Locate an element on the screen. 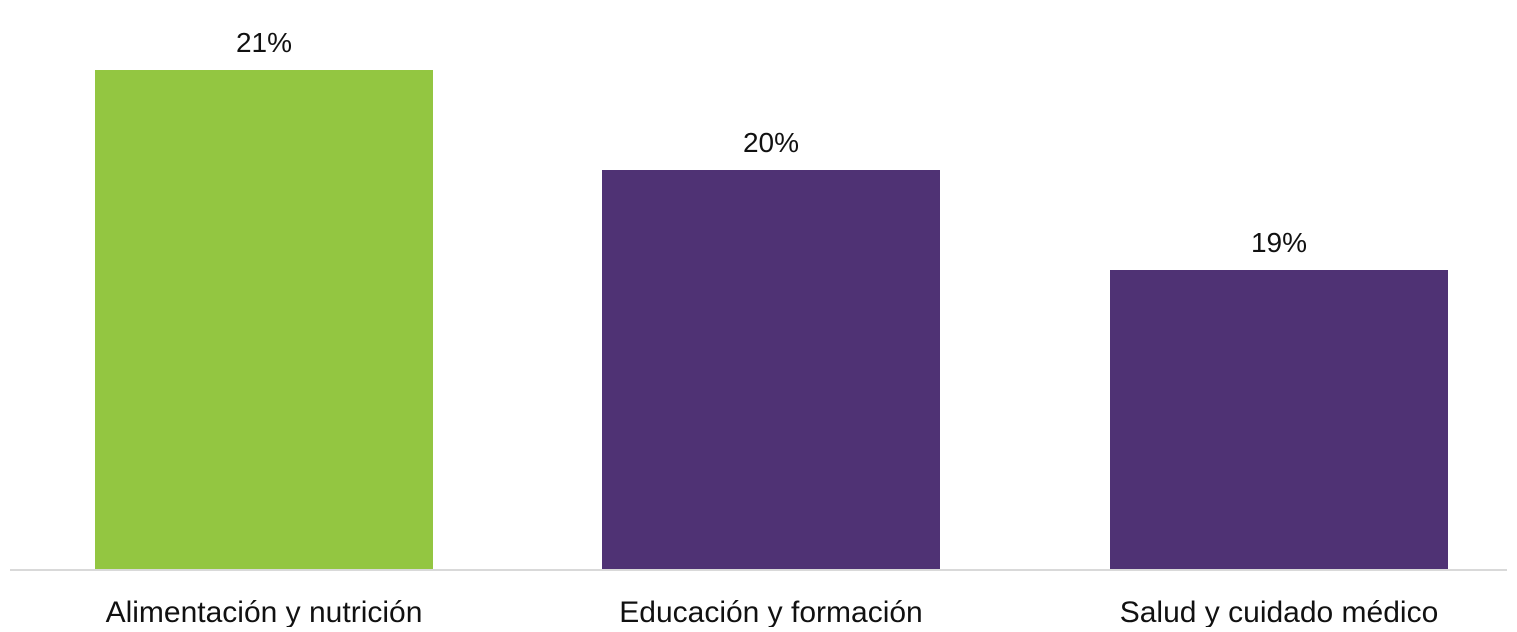  data-label-2: 20% is located at coordinates (771, 142).